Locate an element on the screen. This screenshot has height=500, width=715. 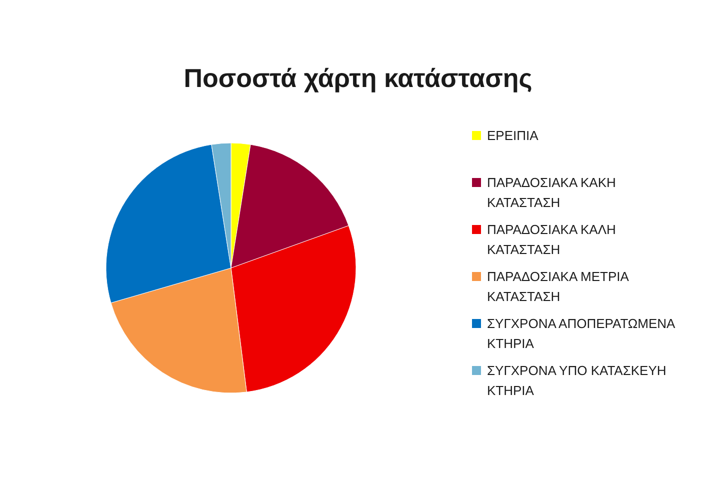
legend-label: ΠΑΡΑΔΟΣΙΑΚΑ ΜΕΤΡΙΑ ΚΑΤΑΣΤΑΣΗ is located at coordinates (558, 286).